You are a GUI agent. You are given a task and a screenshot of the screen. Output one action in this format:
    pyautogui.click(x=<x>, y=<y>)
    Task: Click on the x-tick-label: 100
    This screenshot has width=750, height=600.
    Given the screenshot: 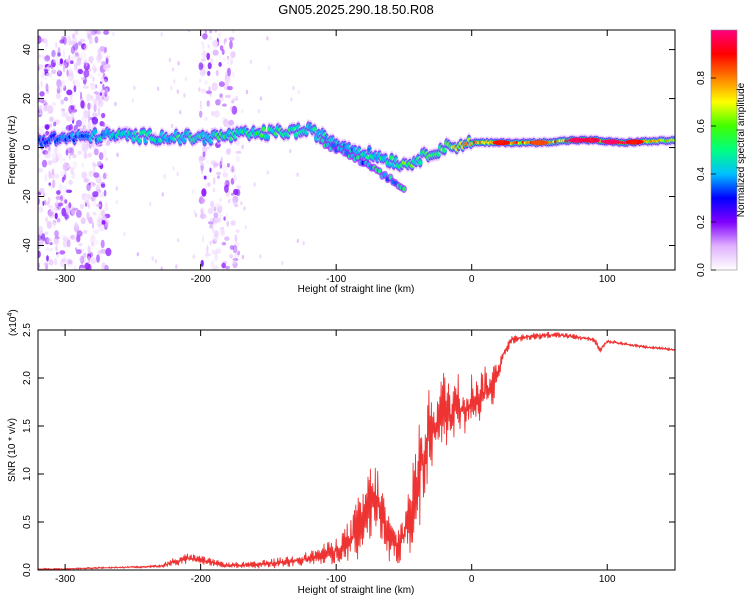 What is the action you would take?
    pyautogui.click(x=607, y=579)
    